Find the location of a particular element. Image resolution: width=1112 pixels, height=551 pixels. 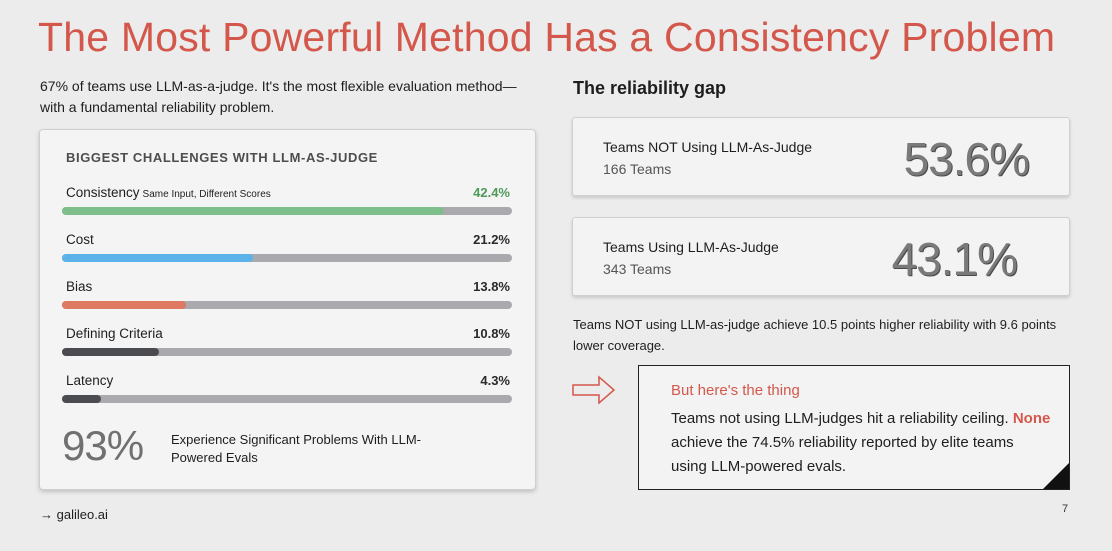

stat-card-value: 53.6% is located at coordinates (966, 159).